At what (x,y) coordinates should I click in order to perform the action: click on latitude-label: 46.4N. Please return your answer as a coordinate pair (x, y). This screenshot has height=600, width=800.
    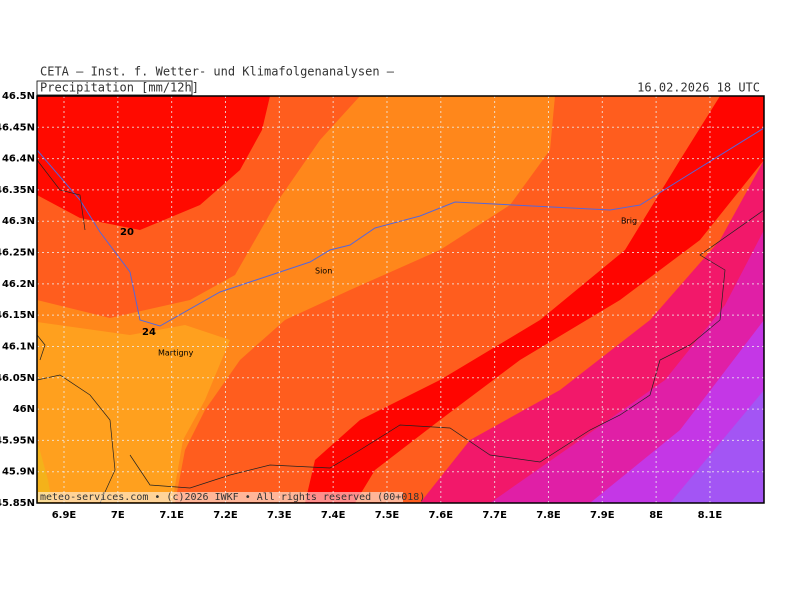
    Looking at the image, I should click on (18, 159).